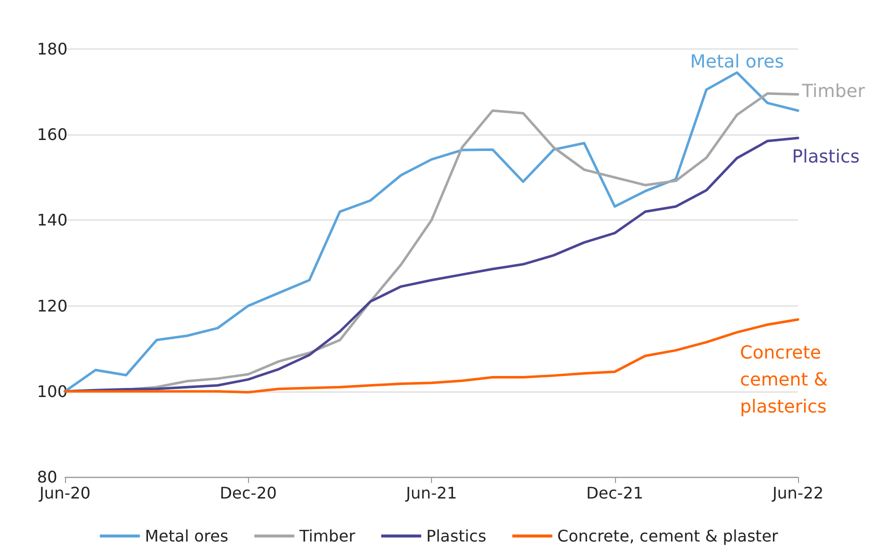 Image resolution: width=878 pixels, height=555 pixels. Describe the element at coordinates (833, 91) in the screenshot. I see `text: Timber` at that location.